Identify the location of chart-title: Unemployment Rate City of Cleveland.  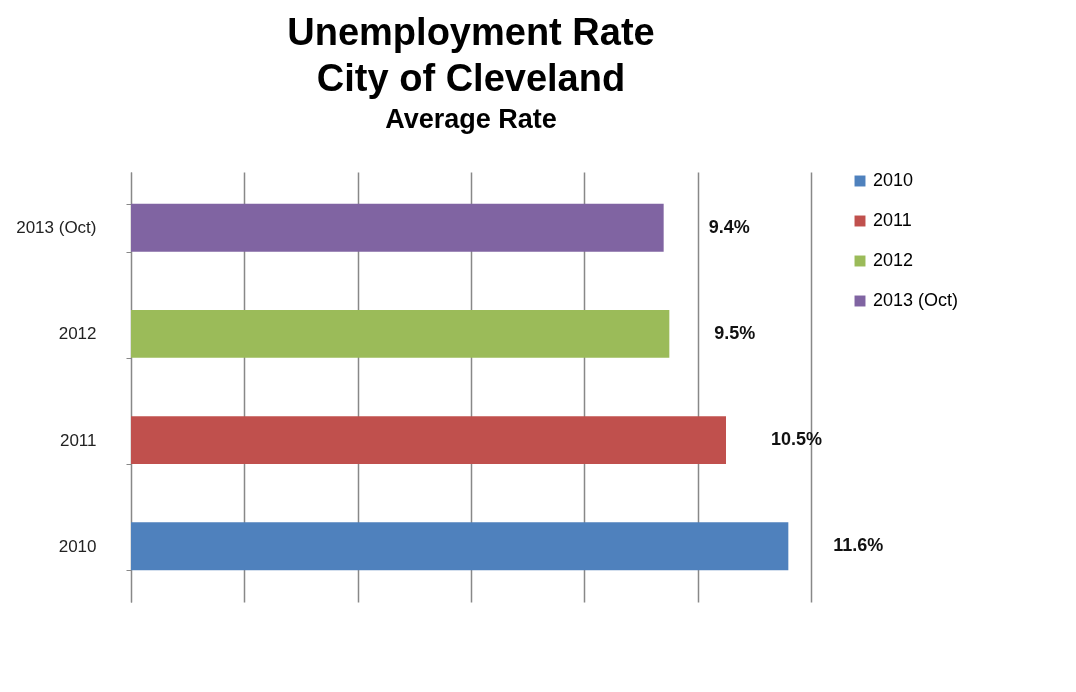
(471, 55).